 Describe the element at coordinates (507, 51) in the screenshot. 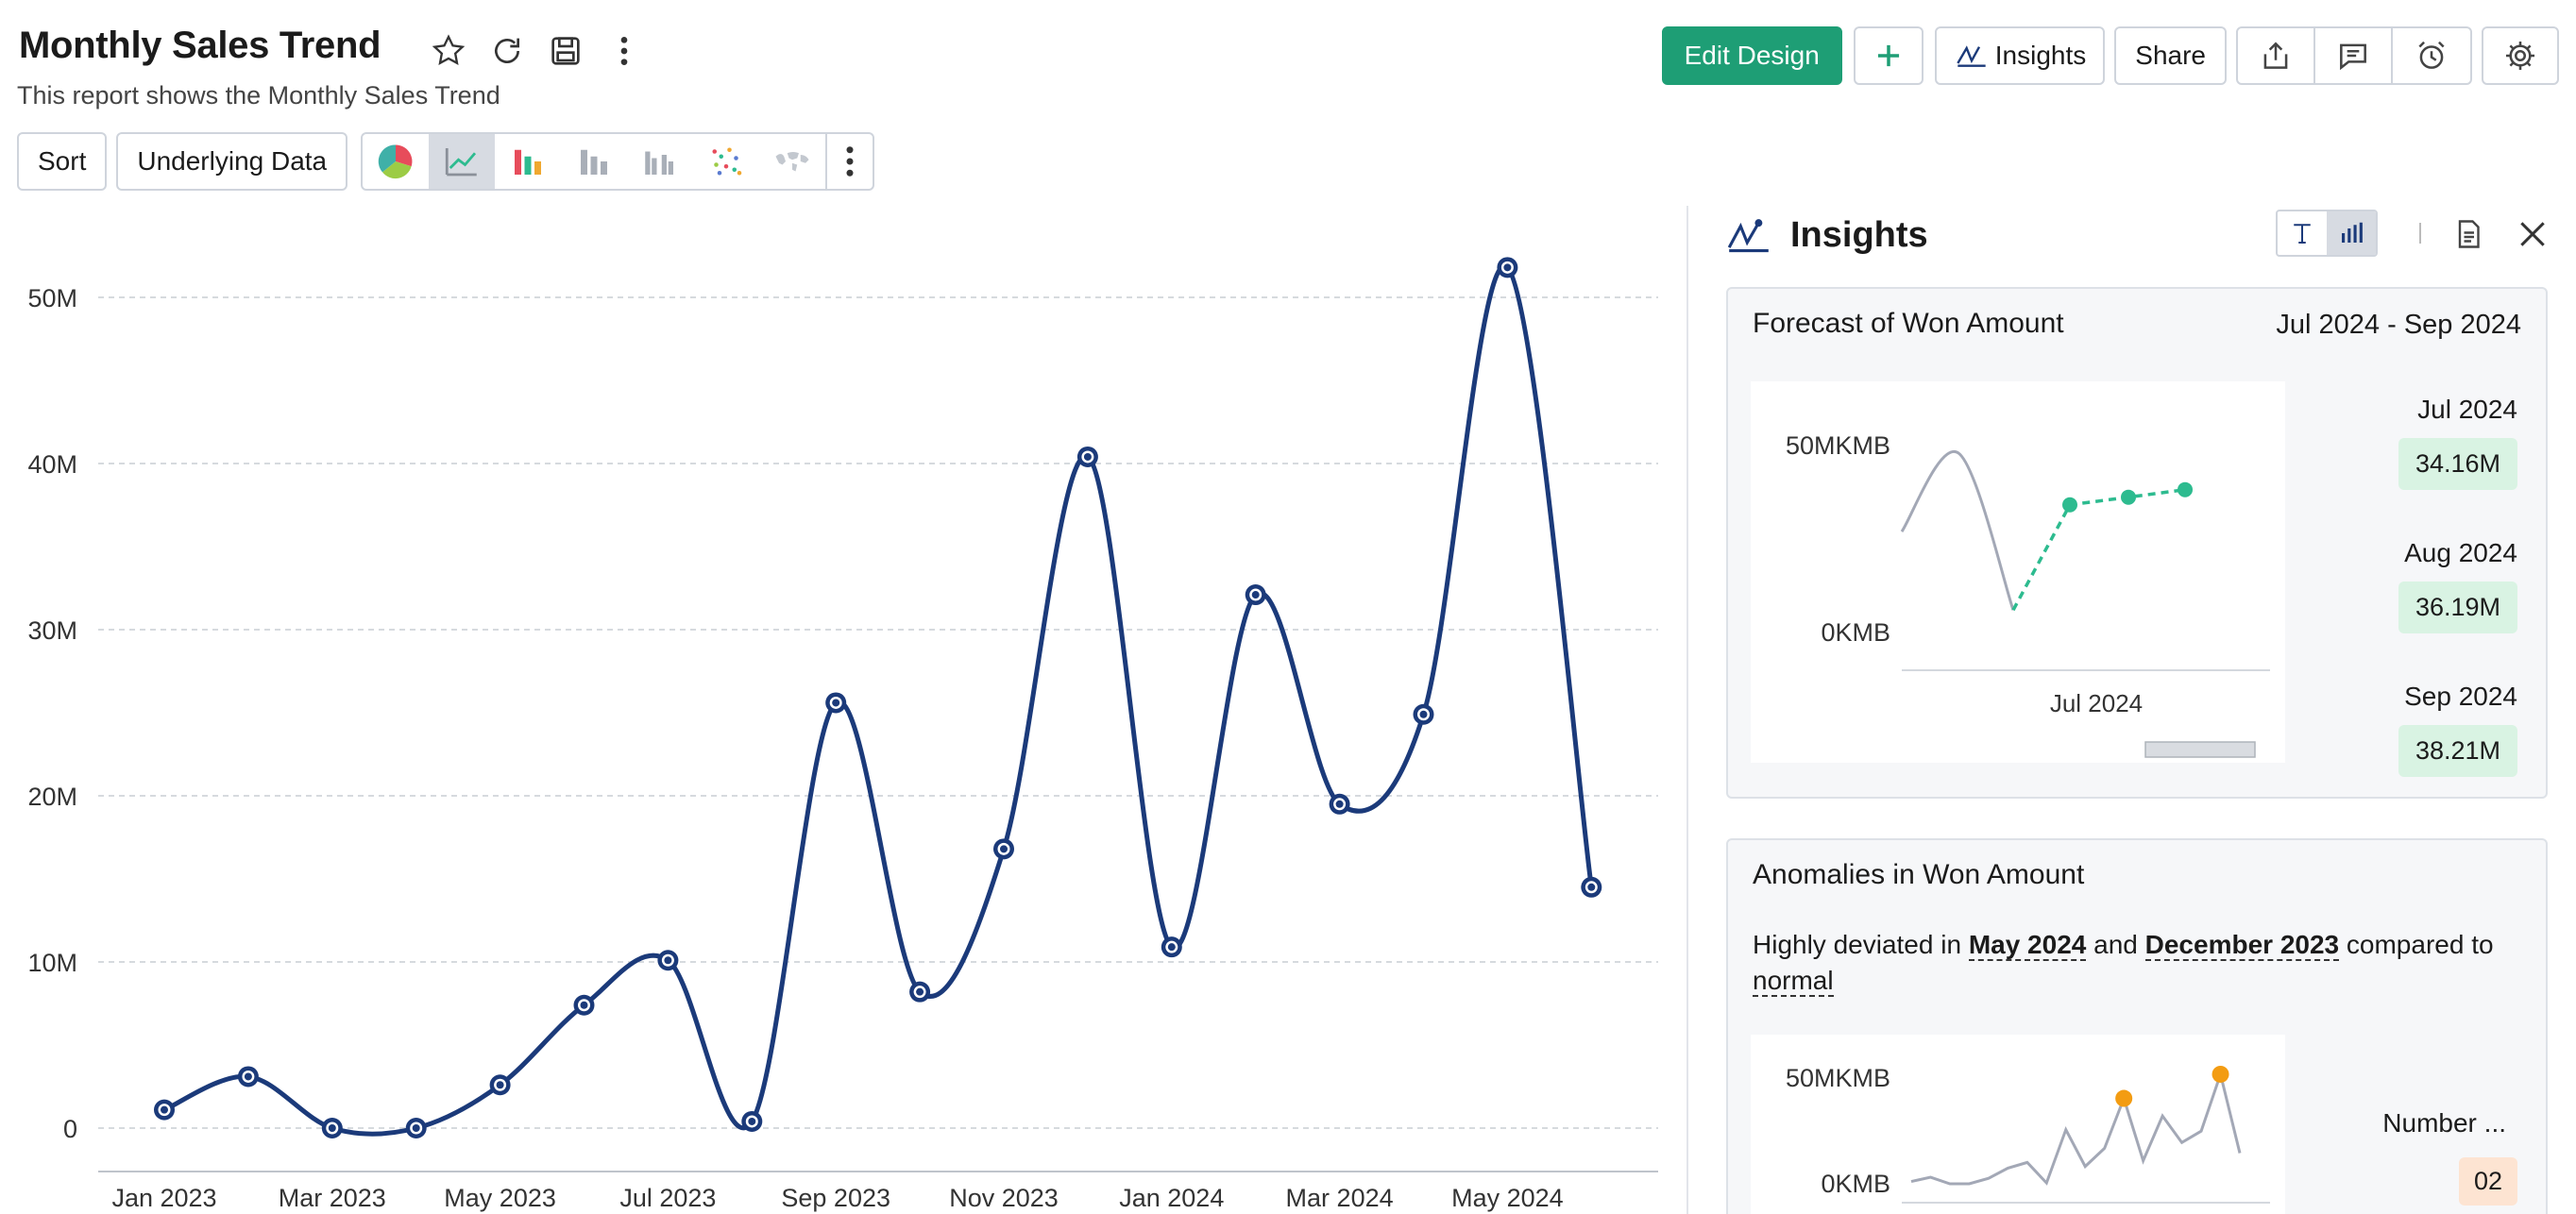

I see `refresh-icon` at that location.